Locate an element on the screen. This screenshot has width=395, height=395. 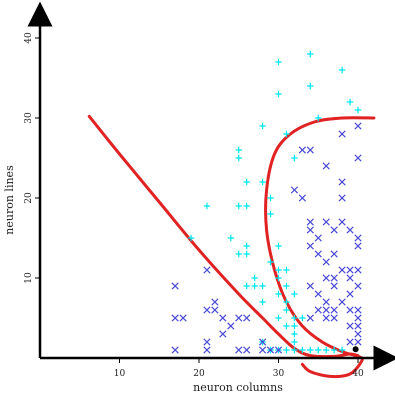
y-tick-label: 30 is located at coordinates (29, 118).